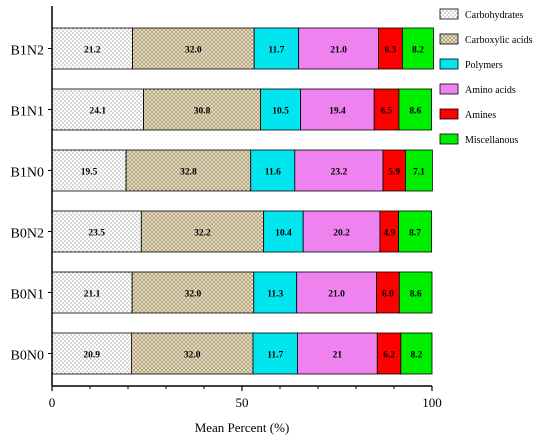 The width and height of the screenshot is (550, 444). Describe the element at coordinates (27, 234) in the screenshot. I see `y-tick-label: B0N2` at that location.